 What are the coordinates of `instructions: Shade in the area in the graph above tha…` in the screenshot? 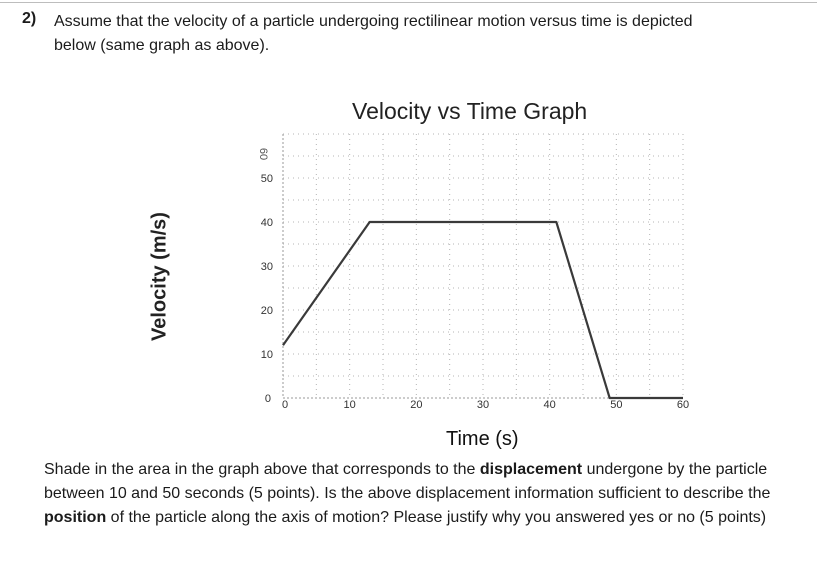 It's located at (429, 494).